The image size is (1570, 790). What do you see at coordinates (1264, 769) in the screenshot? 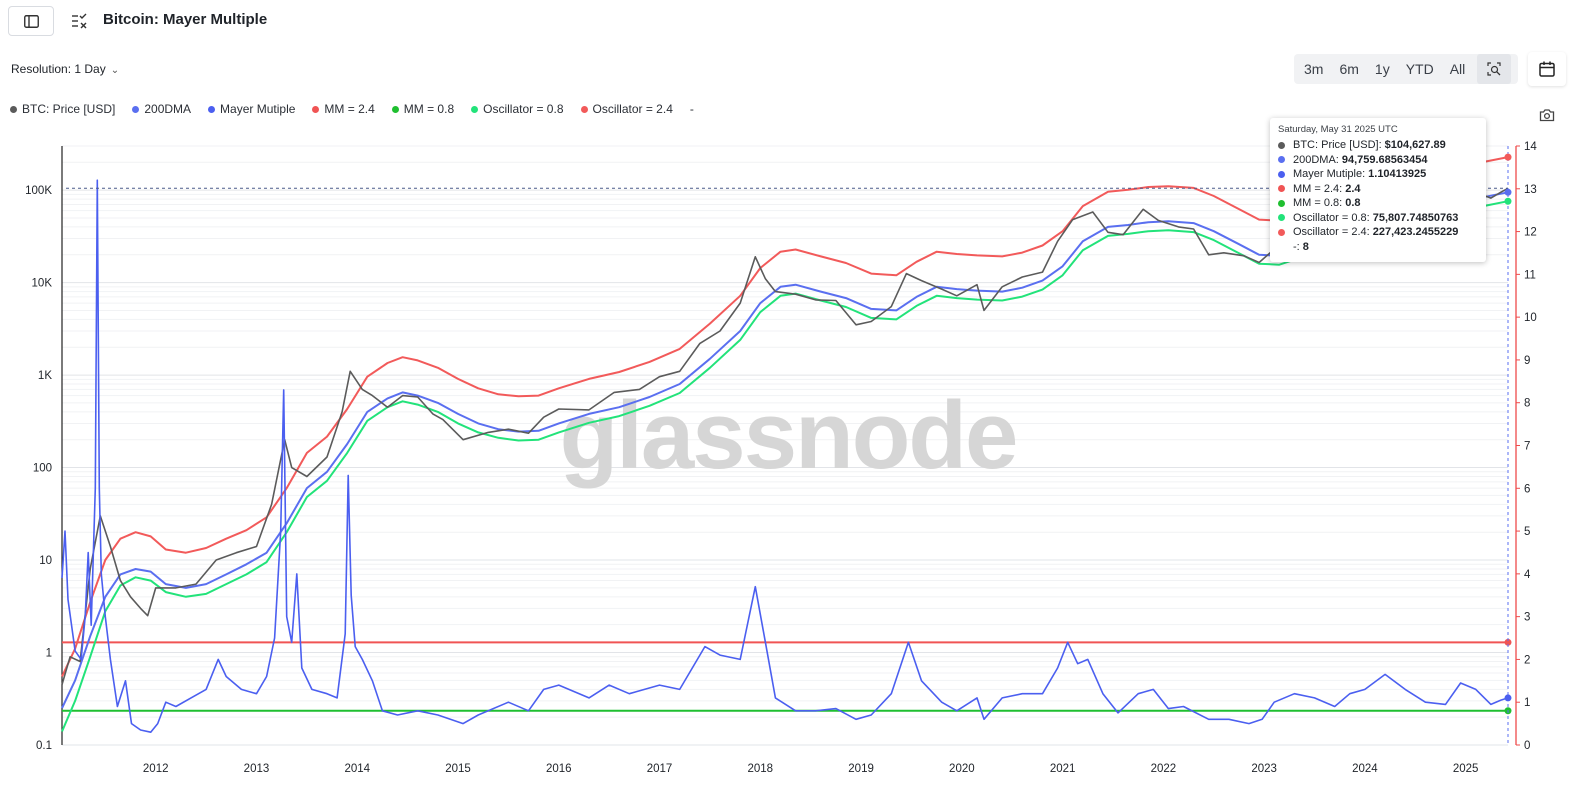
I see `x-tick-label: 2023` at bounding box center [1264, 769].